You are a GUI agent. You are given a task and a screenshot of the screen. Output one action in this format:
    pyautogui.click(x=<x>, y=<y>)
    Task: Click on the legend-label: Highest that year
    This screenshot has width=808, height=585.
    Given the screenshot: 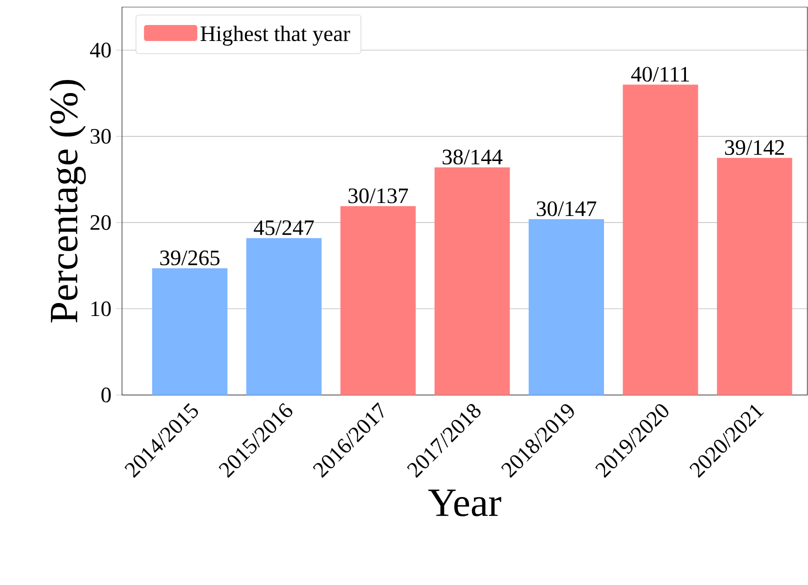 What is the action you would take?
    pyautogui.click(x=275, y=36)
    